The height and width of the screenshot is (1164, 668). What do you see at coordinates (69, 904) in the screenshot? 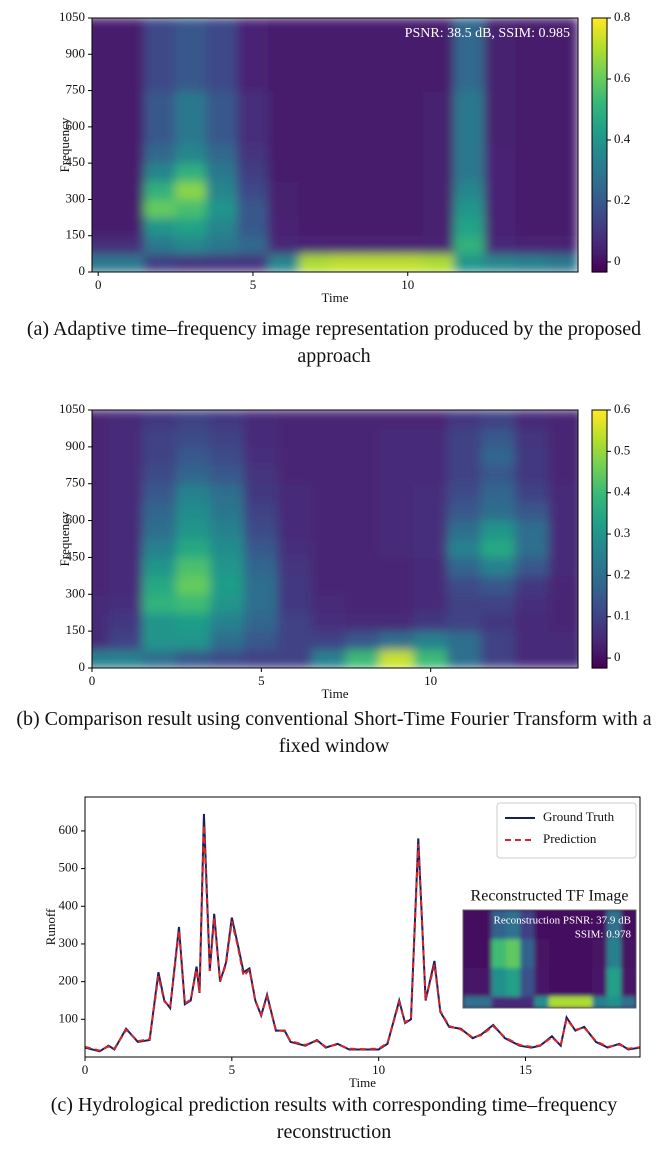
I see `y-tick-label: 400` at bounding box center [69, 904].